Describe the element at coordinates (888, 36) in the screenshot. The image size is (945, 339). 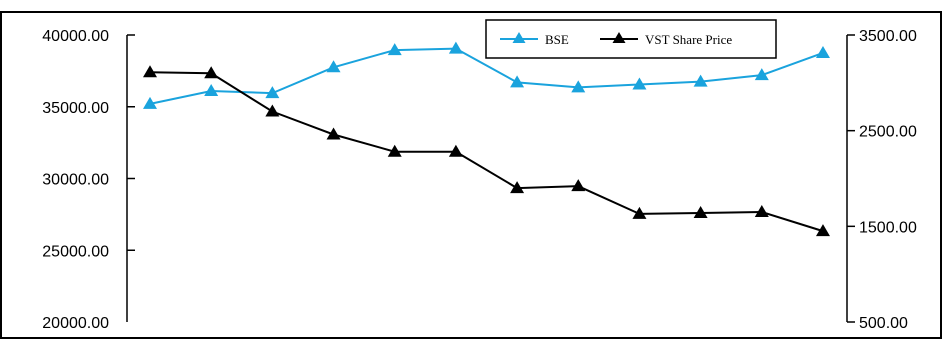
I see `right-tick-label: 3500.00` at that location.